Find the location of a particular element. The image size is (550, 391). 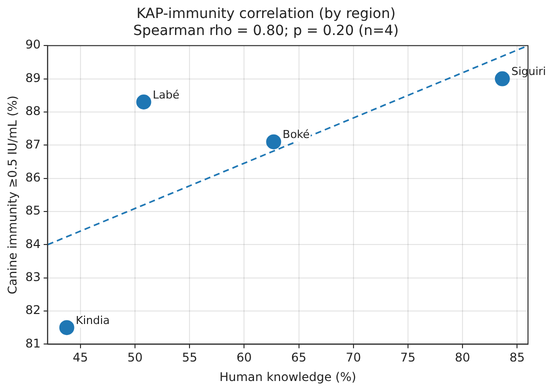

x-tick-label: 75 is located at coordinates (408, 357).